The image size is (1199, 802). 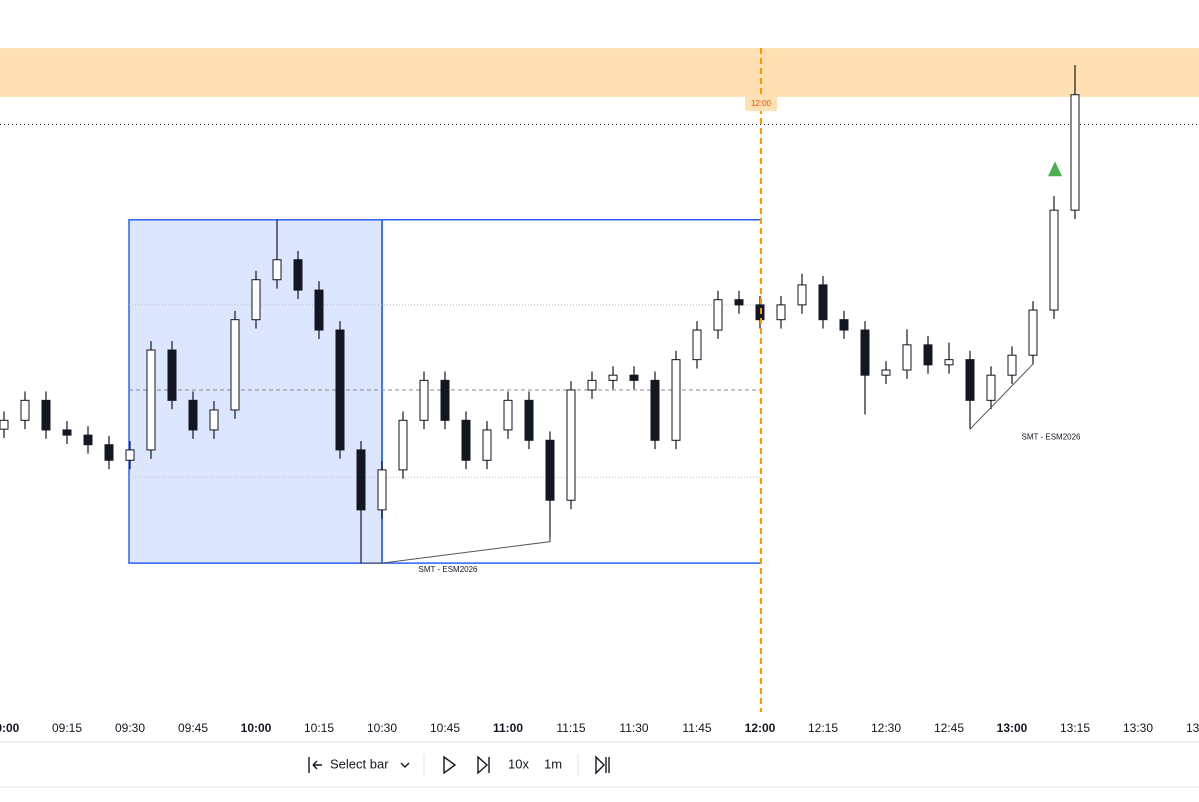 I want to click on x-tick-label: 09:30, so click(x=130, y=728).